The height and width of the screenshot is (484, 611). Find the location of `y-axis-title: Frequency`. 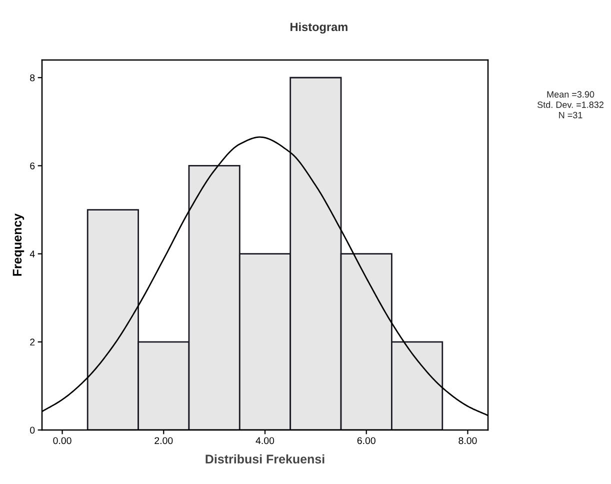

y-axis-title: Frequency is located at coordinates (18, 244).